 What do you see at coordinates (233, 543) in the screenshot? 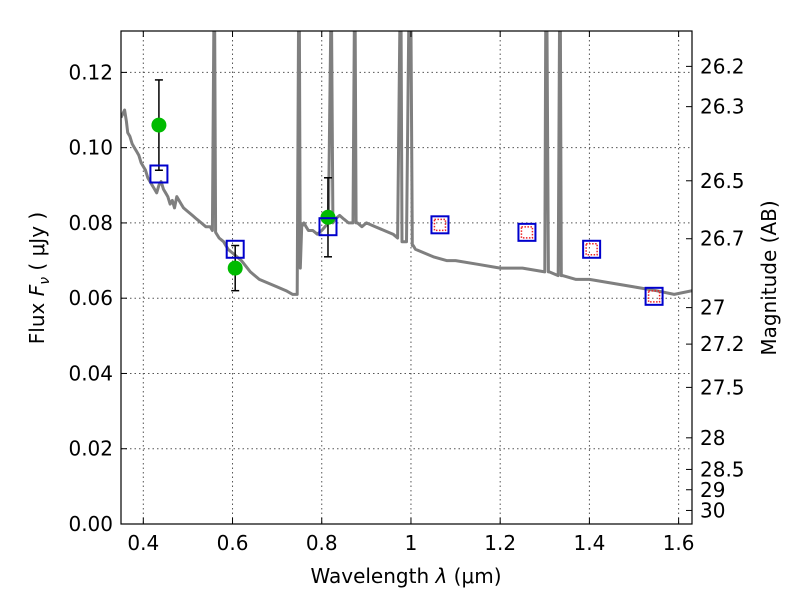
I see `x-tick-label: 0.6` at bounding box center [233, 543].